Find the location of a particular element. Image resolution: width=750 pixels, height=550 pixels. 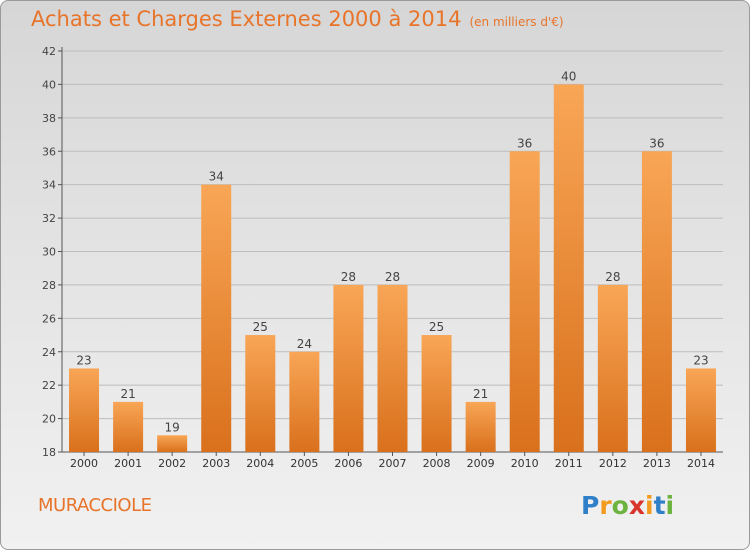

x-tick-label: 2012 is located at coordinates (613, 463).